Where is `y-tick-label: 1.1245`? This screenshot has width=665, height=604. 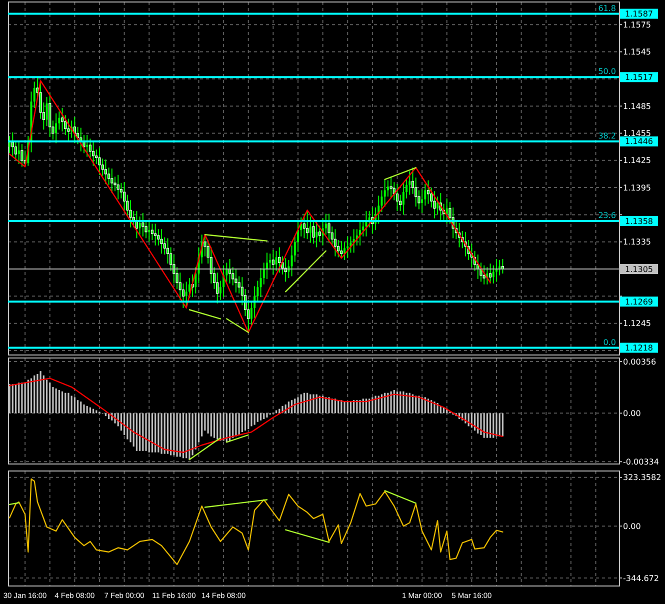 y-tick-label: 1.1245 is located at coordinates (637, 323).